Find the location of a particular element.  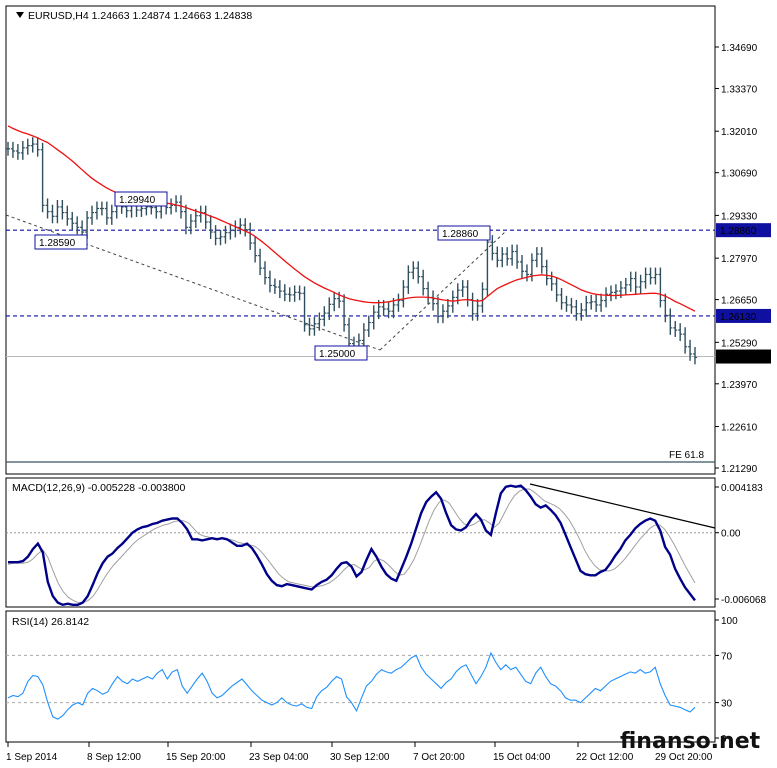

fib-trend-line is located at coordinates (442, 291).